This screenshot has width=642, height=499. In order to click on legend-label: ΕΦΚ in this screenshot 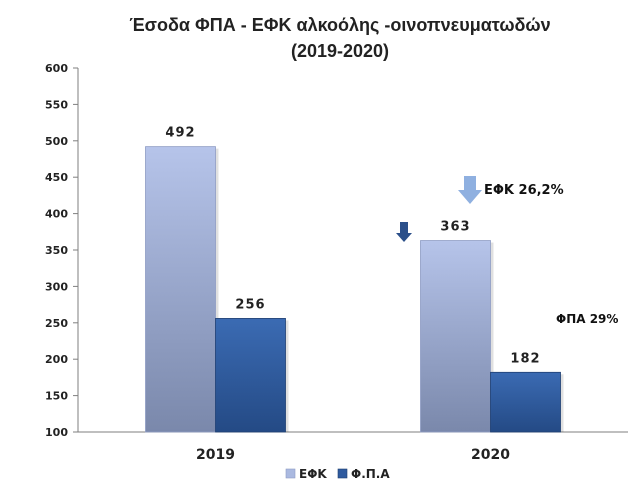, I will do `click(313, 474)`.